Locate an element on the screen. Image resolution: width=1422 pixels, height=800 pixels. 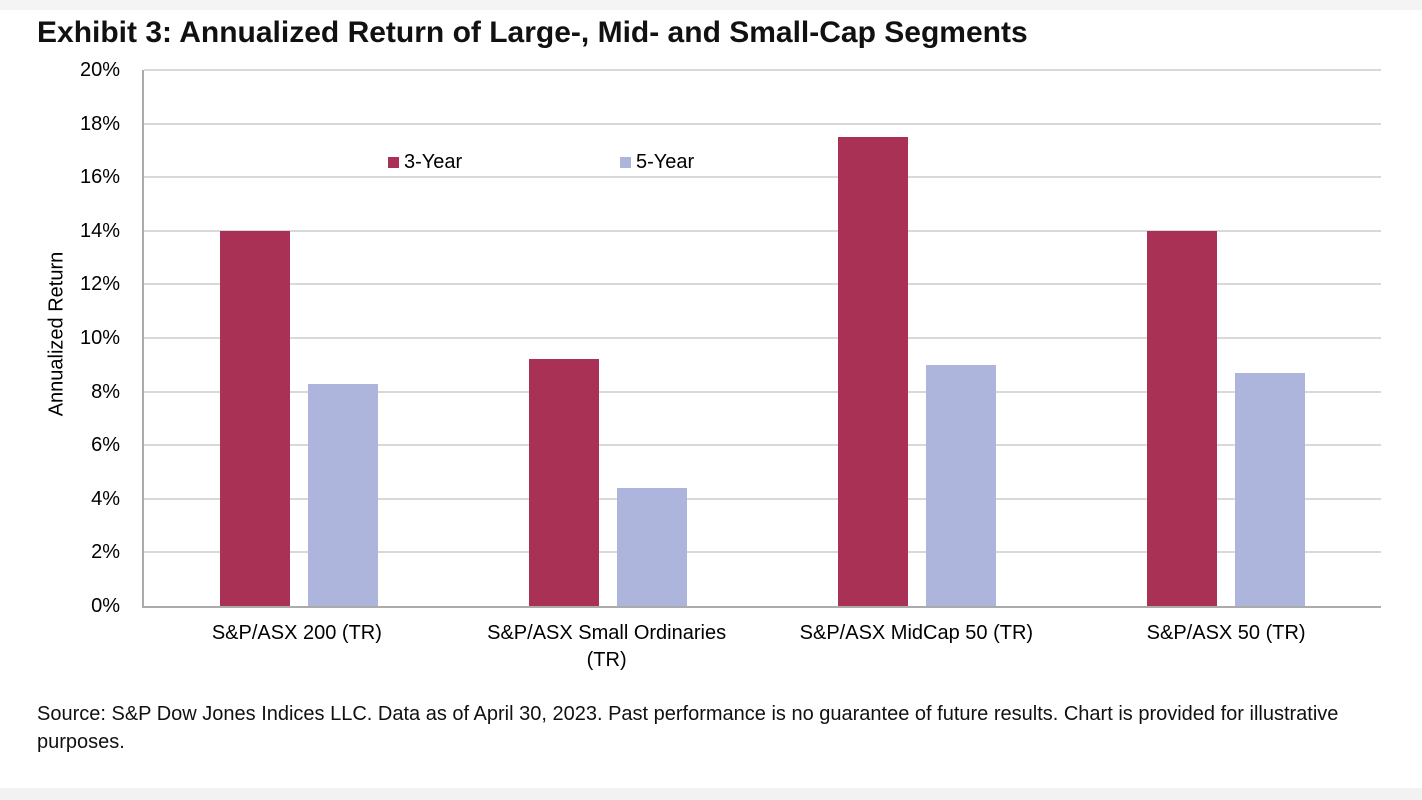
legend-item-5-year: 5-Year is located at coordinates (657, 162).